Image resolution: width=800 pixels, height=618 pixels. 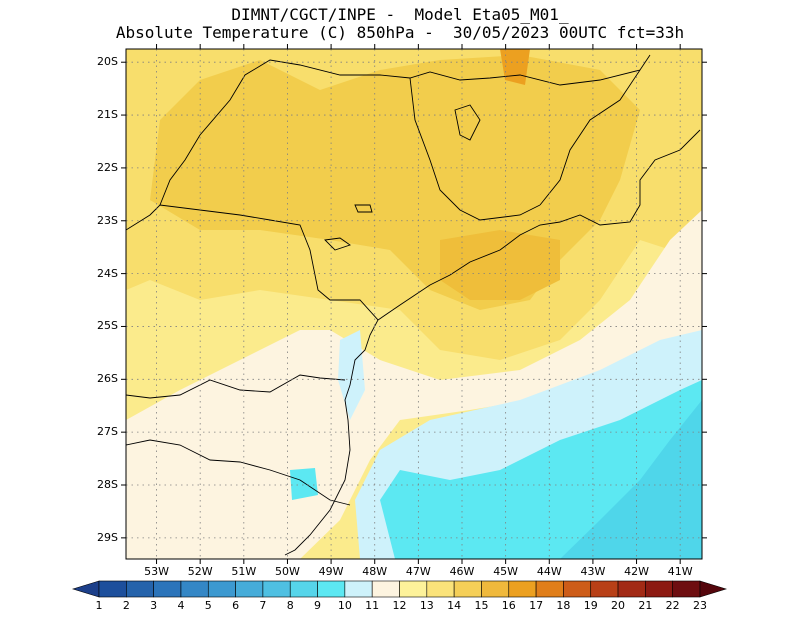 I want to click on colorbar-label: 6, so click(x=236, y=605).